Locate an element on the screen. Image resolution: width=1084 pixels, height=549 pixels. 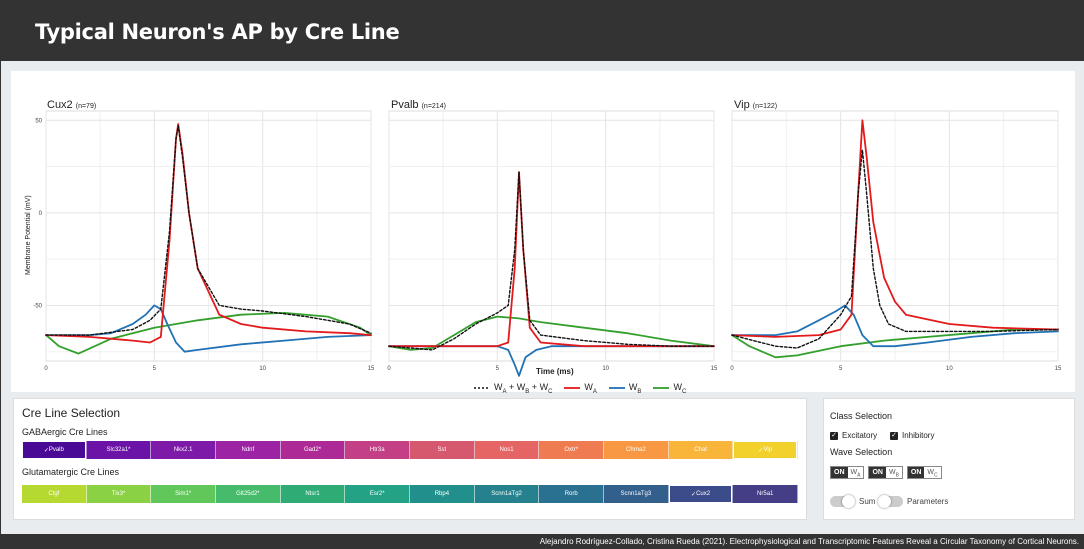
glut-button-label: Scnn1aTg2 is located at coordinates (506, 494).